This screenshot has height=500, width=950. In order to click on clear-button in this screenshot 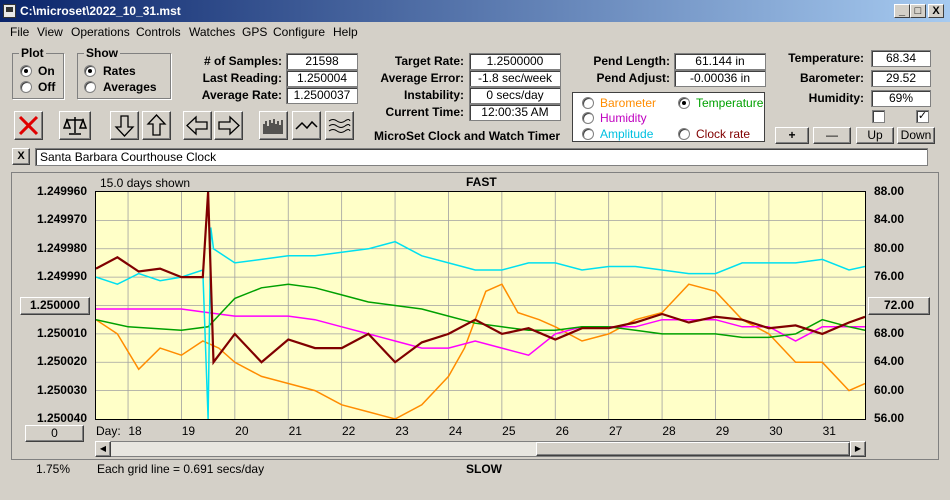, I will do `click(28, 125)`.